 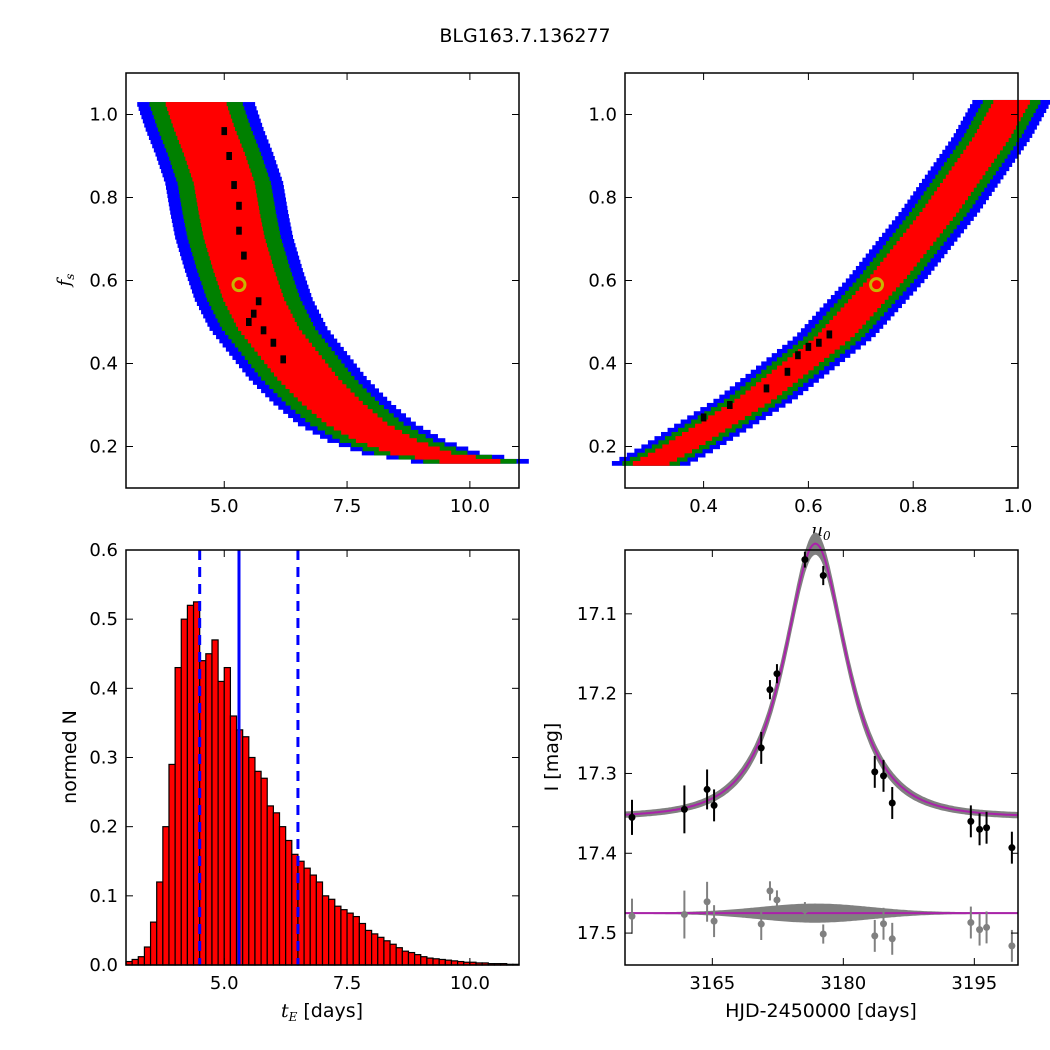 What do you see at coordinates (285, 1011) in the screenshot?
I see `xlabel-te-symbol: t` at bounding box center [285, 1011].